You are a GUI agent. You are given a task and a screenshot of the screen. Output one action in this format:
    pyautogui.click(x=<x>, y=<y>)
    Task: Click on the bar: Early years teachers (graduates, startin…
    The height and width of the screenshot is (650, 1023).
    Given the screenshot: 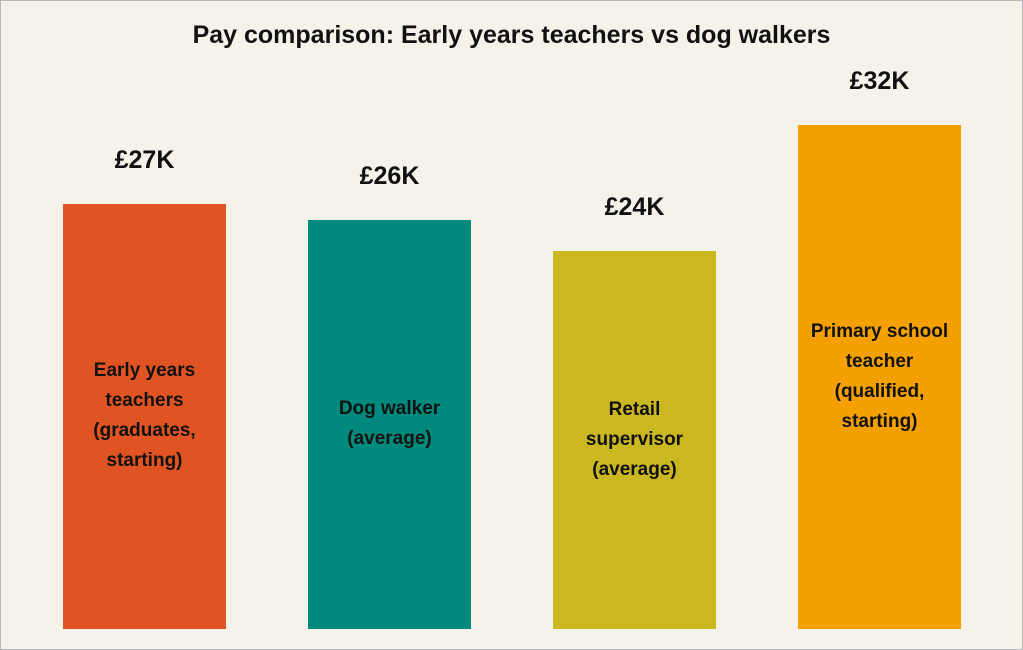 What is the action you would take?
    pyautogui.click(x=144, y=416)
    